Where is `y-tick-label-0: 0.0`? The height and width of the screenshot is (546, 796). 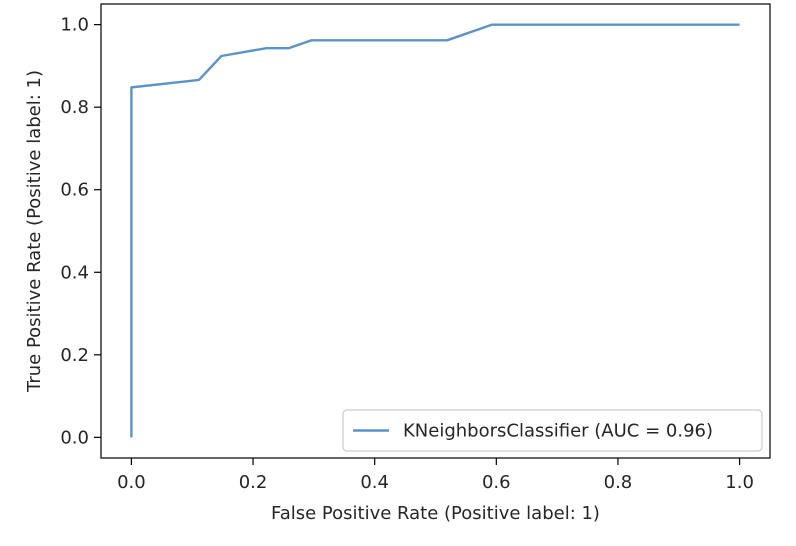 y-tick-label-0: 0.0 is located at coordinates (74, 437).